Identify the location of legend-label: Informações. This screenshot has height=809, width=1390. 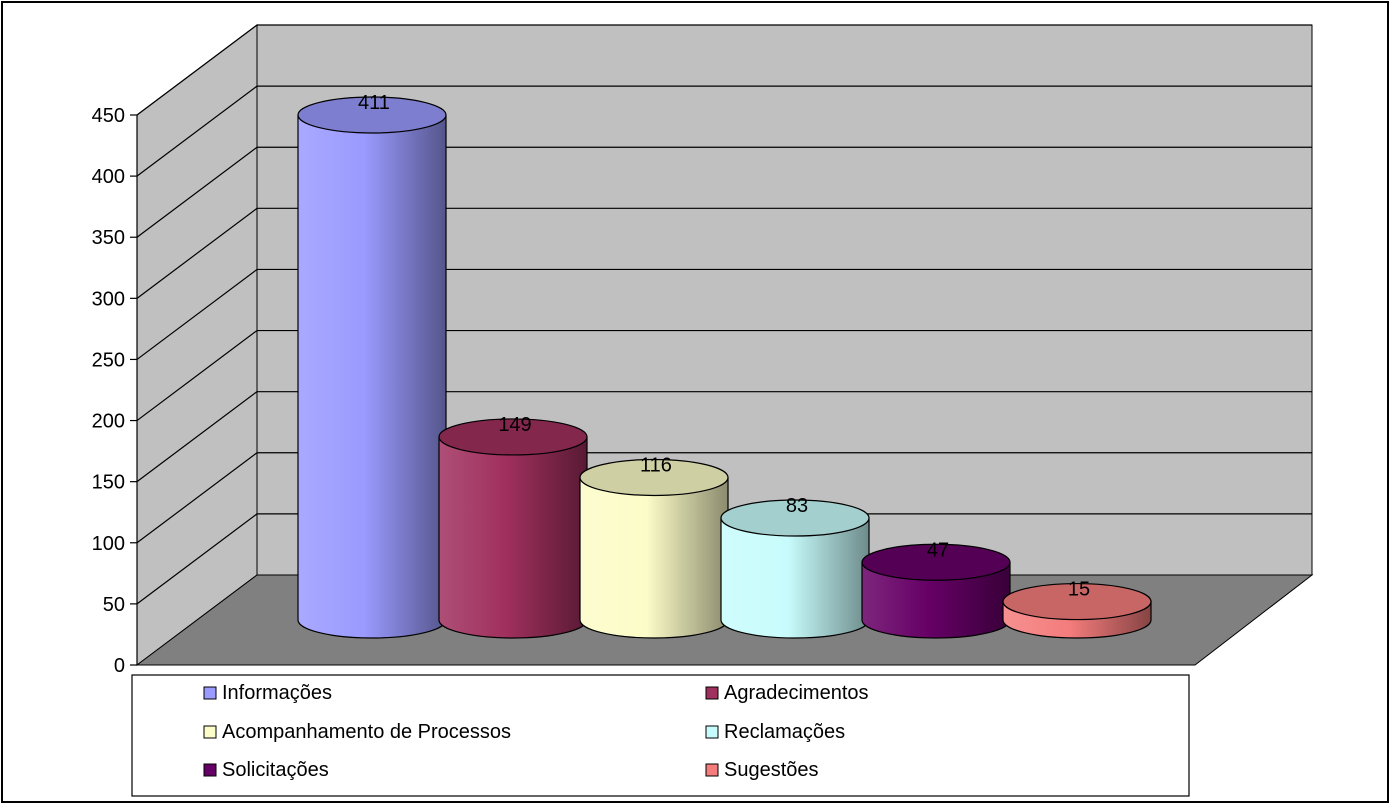
(277, 693).